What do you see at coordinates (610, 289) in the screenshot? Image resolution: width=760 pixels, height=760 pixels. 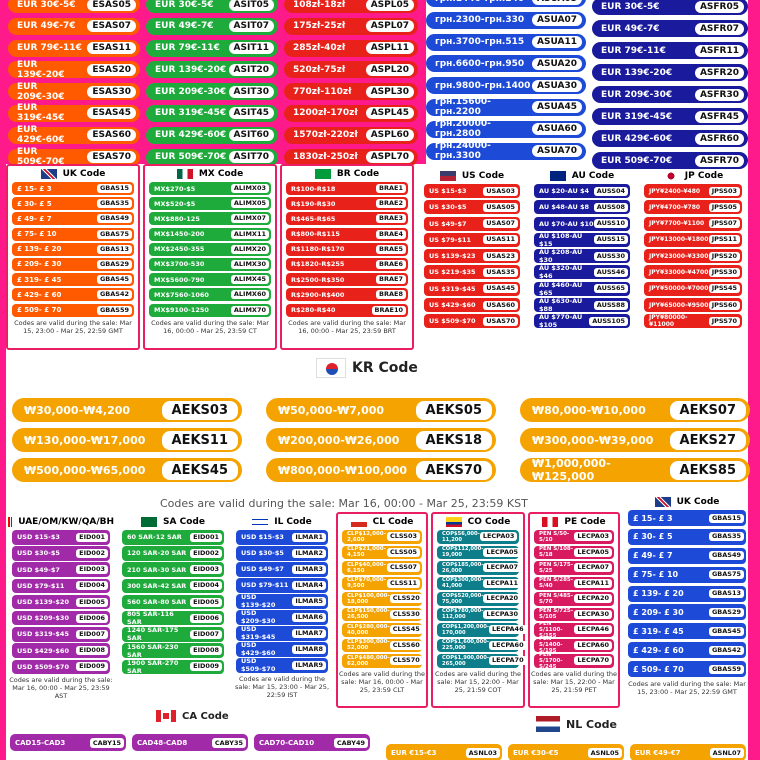 I see `promo-code: AUSS65` at bounding box center [610, 289].